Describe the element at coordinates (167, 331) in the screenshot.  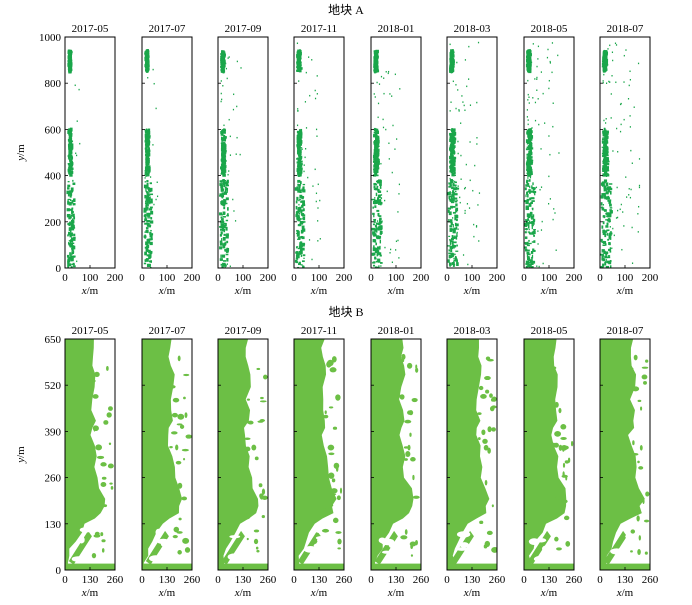
I see `panel-title: 2017-07` at that location.